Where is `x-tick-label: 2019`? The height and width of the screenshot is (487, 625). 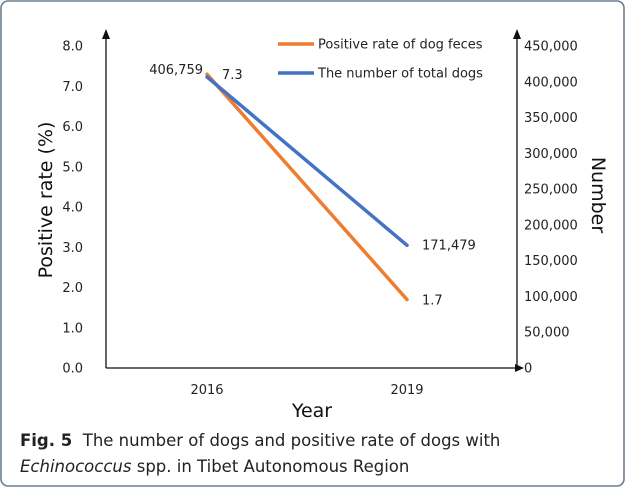
x-tick-label: 2019 is located at coordinates (406, 390).